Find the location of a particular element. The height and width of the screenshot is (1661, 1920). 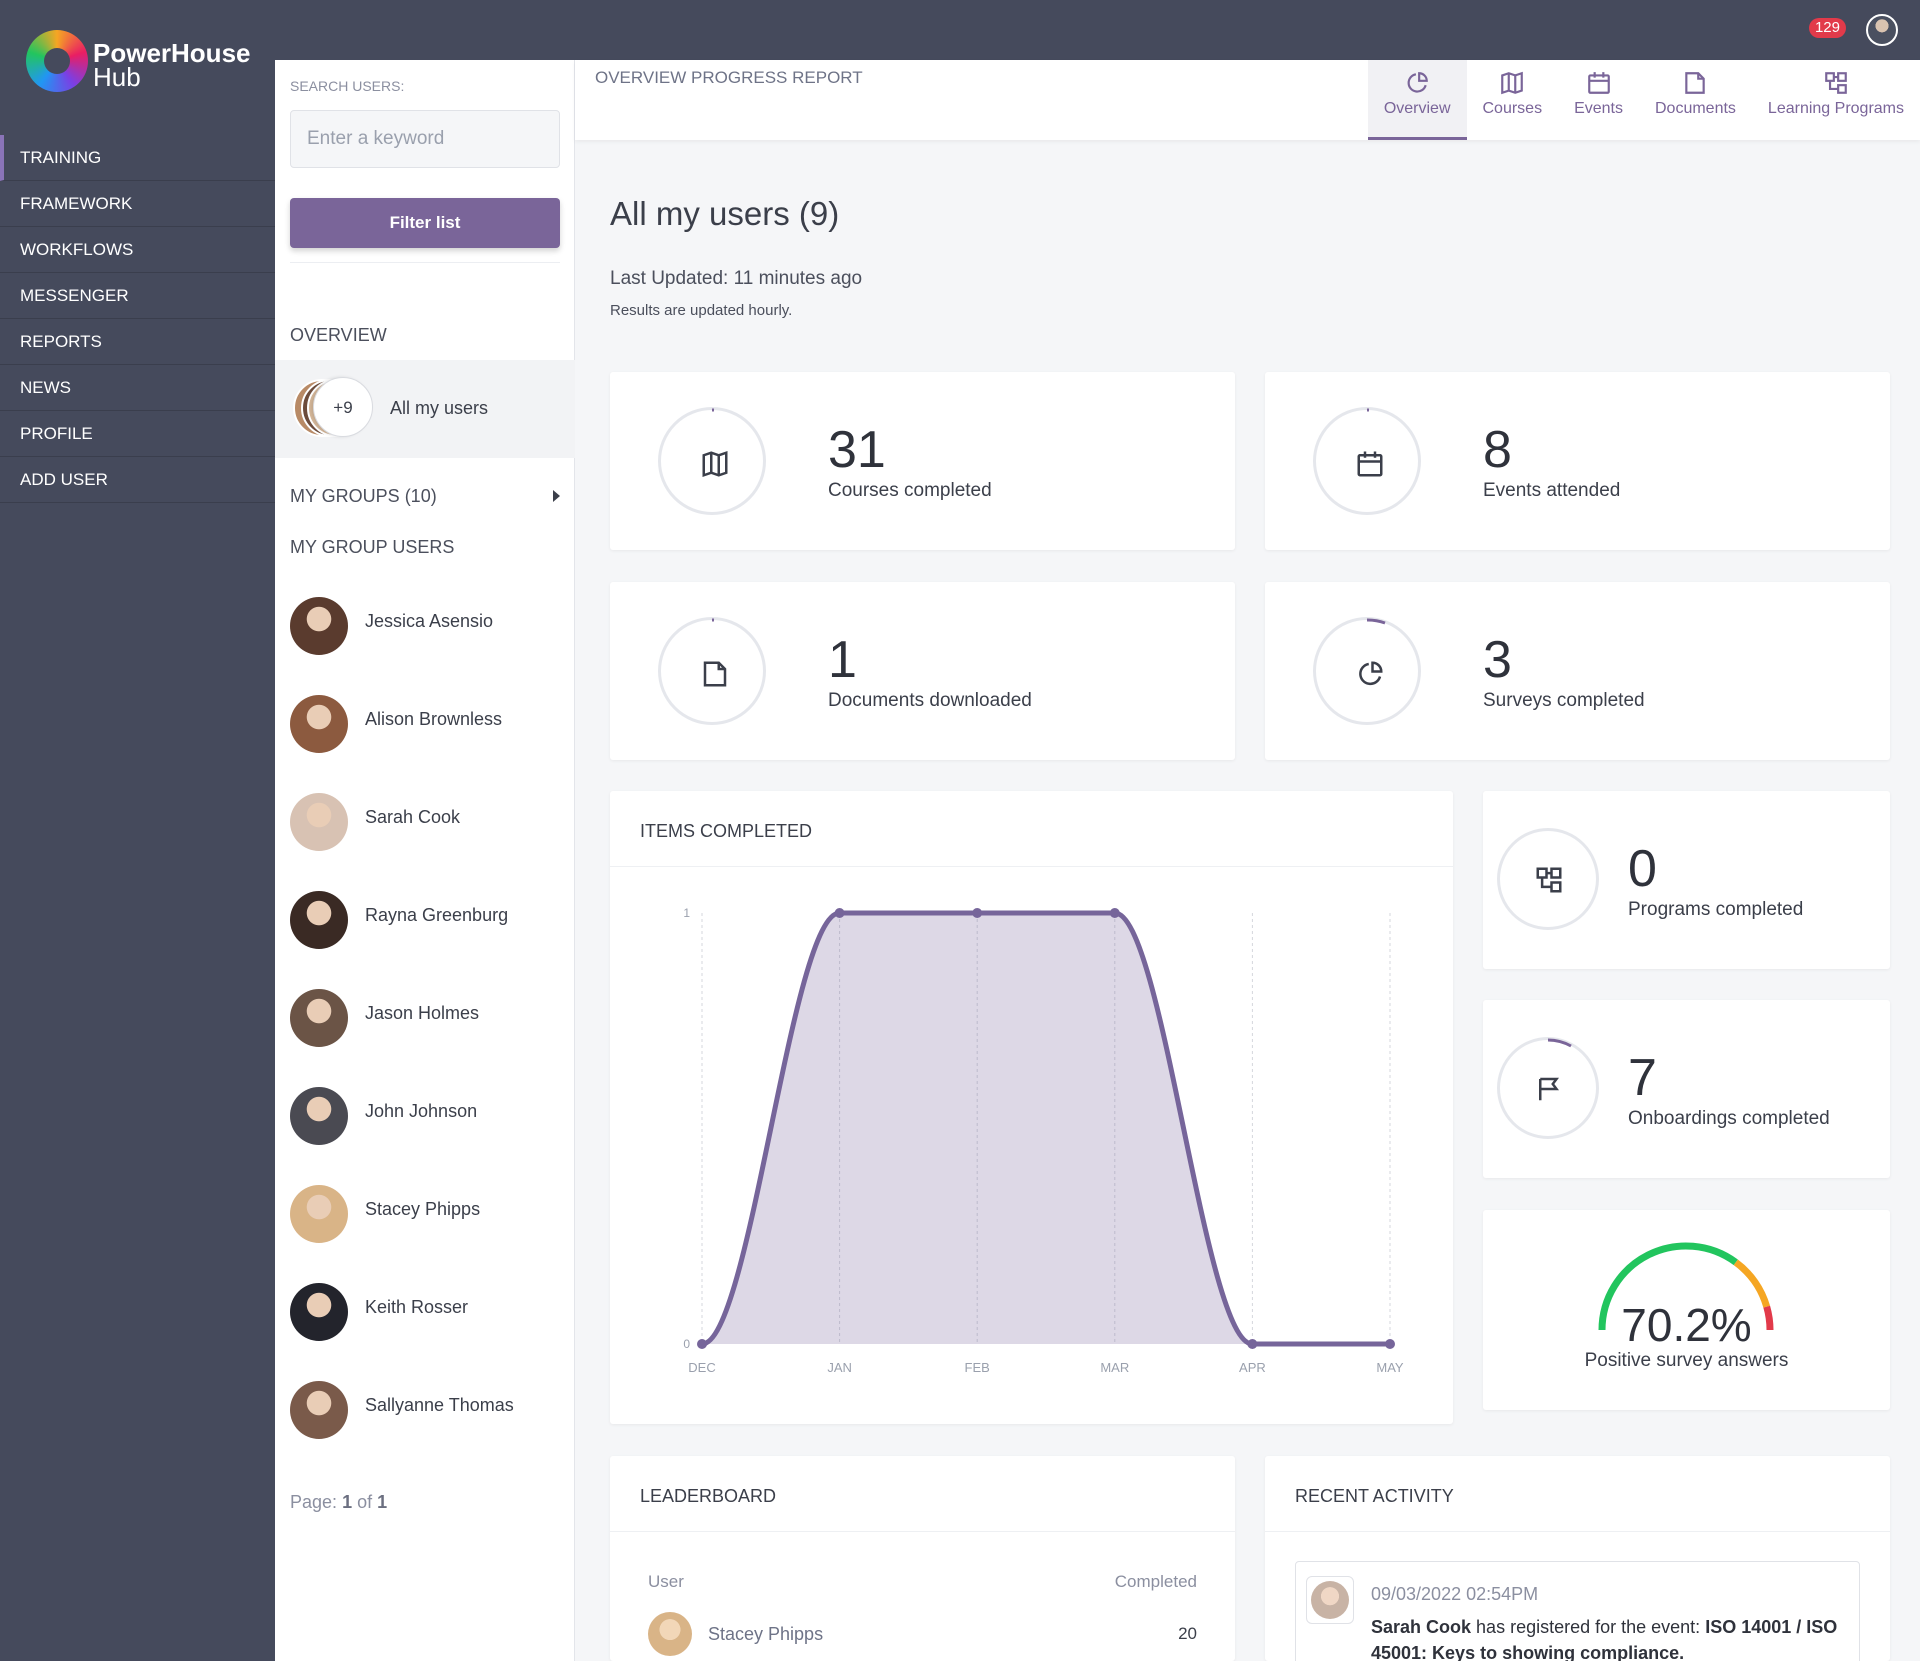

list-item: Jason Holmes is located at coordinates (425, 1026).